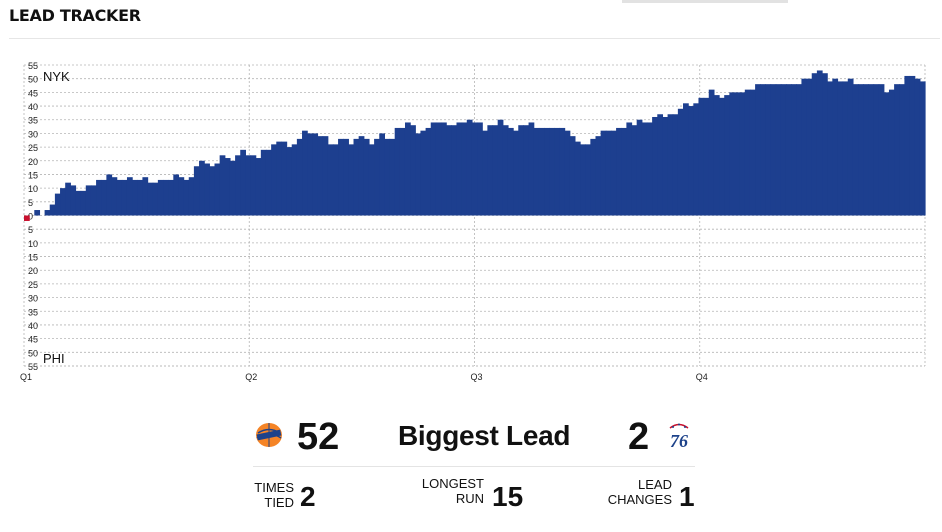 The width and height of the screenshot is (942, 532). What do you see at coordinates (308, 496) in the screenshot?
I see `times-tied-value: 2` at bounding box center [308, 496].